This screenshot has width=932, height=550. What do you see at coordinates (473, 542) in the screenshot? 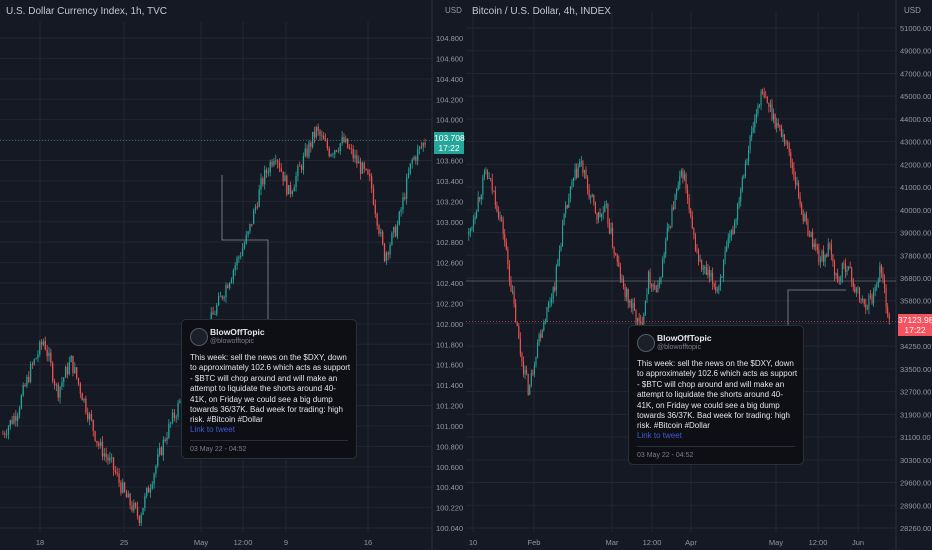
I see `x-tick-label: 10` at bounding box center [473, 542].